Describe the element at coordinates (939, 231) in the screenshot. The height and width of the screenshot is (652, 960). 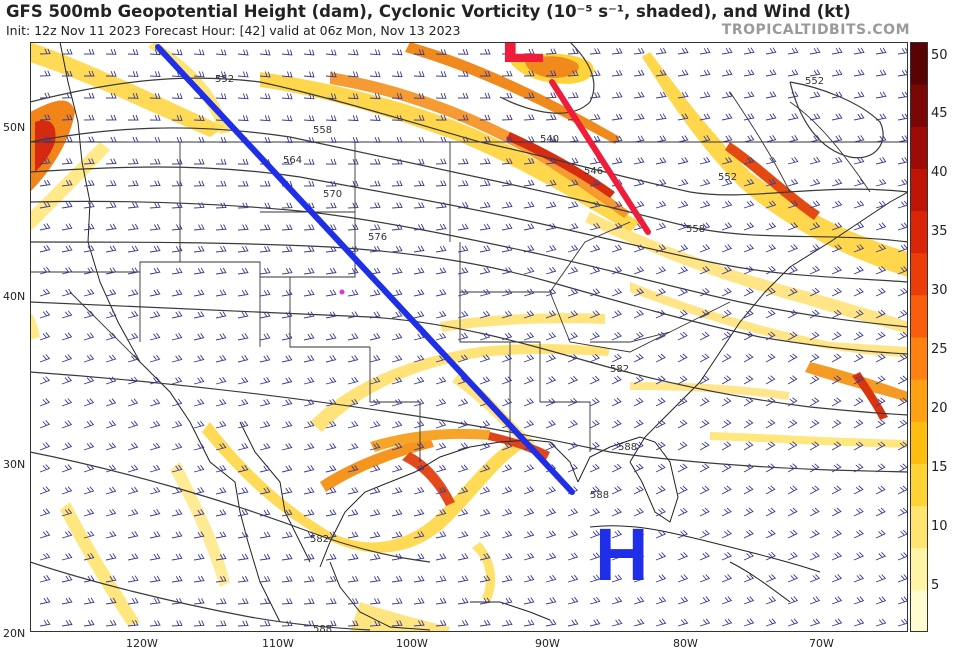
I see `colorbar-tick: 35` at that location.